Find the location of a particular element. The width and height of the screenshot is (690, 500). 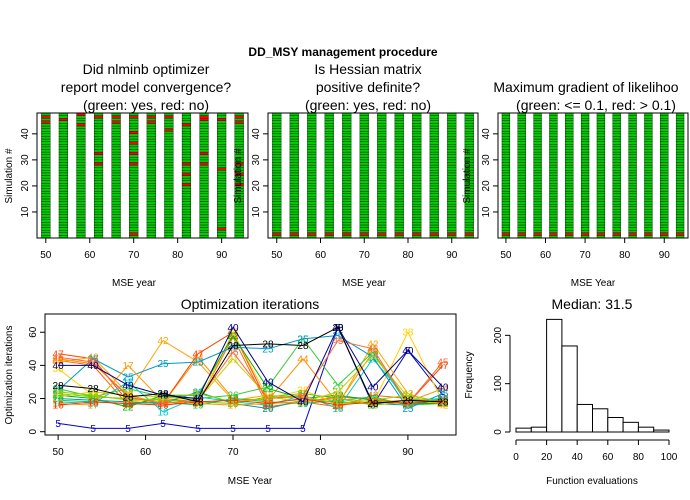

iterations-point-label: 17 is located at coordinates (233, 406).